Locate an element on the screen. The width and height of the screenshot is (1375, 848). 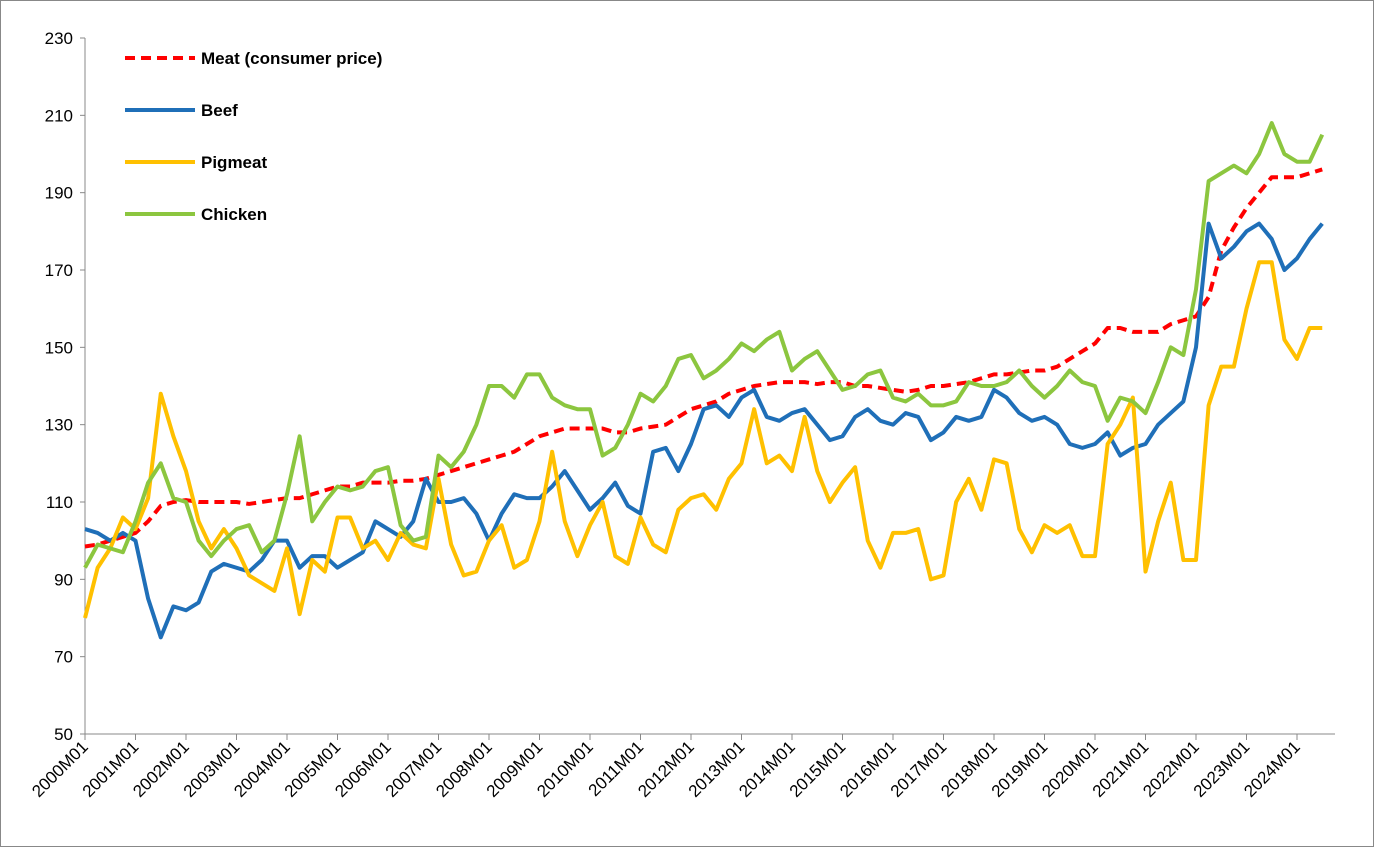
legend-label: Meat (consumer price) is located at coordinates (291, 58).